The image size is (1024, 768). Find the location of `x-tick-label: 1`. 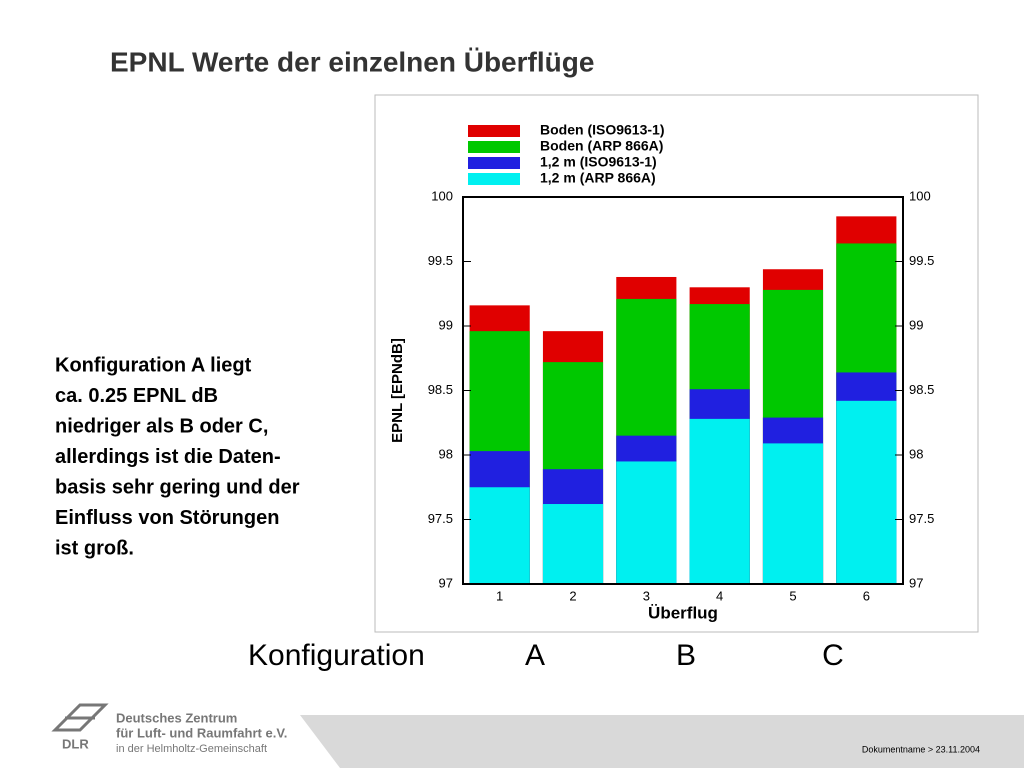

x-tick-label: 1 is located at coordinates (499, 595).